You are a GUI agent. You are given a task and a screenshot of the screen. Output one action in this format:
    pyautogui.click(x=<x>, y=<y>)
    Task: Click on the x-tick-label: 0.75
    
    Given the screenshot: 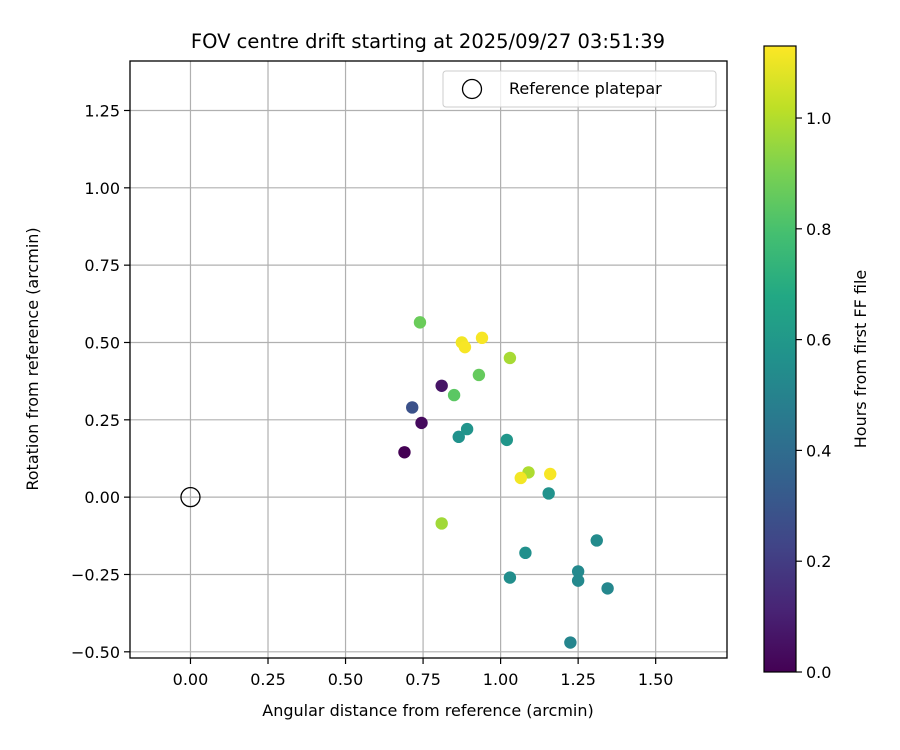 What is the action you would take?
    pyautogui.click(x=423, y=679)
    